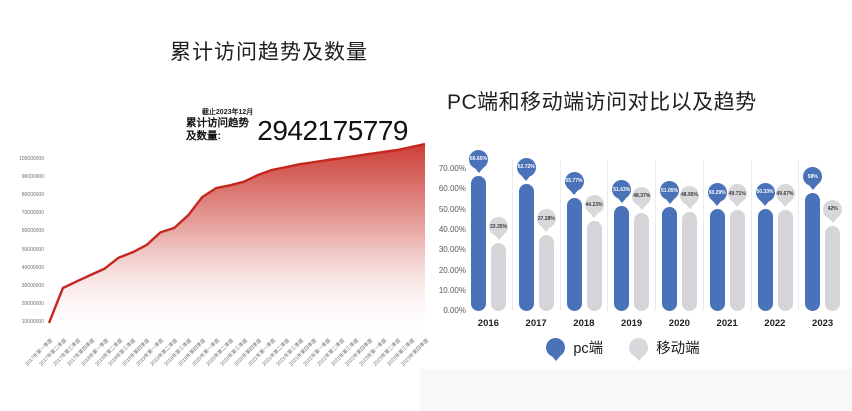 The height and width of the screenshot is (411, 852). I want to click on year-group-2022: 50.33% 49.67% 2022, so click(776, 244).